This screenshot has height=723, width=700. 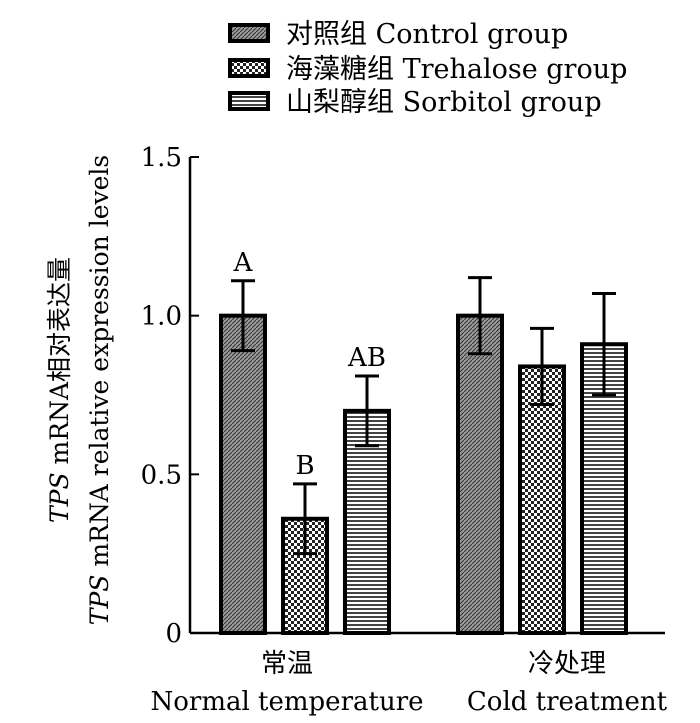 I want to click on significance-label: AB, so click(x=366, y=358).